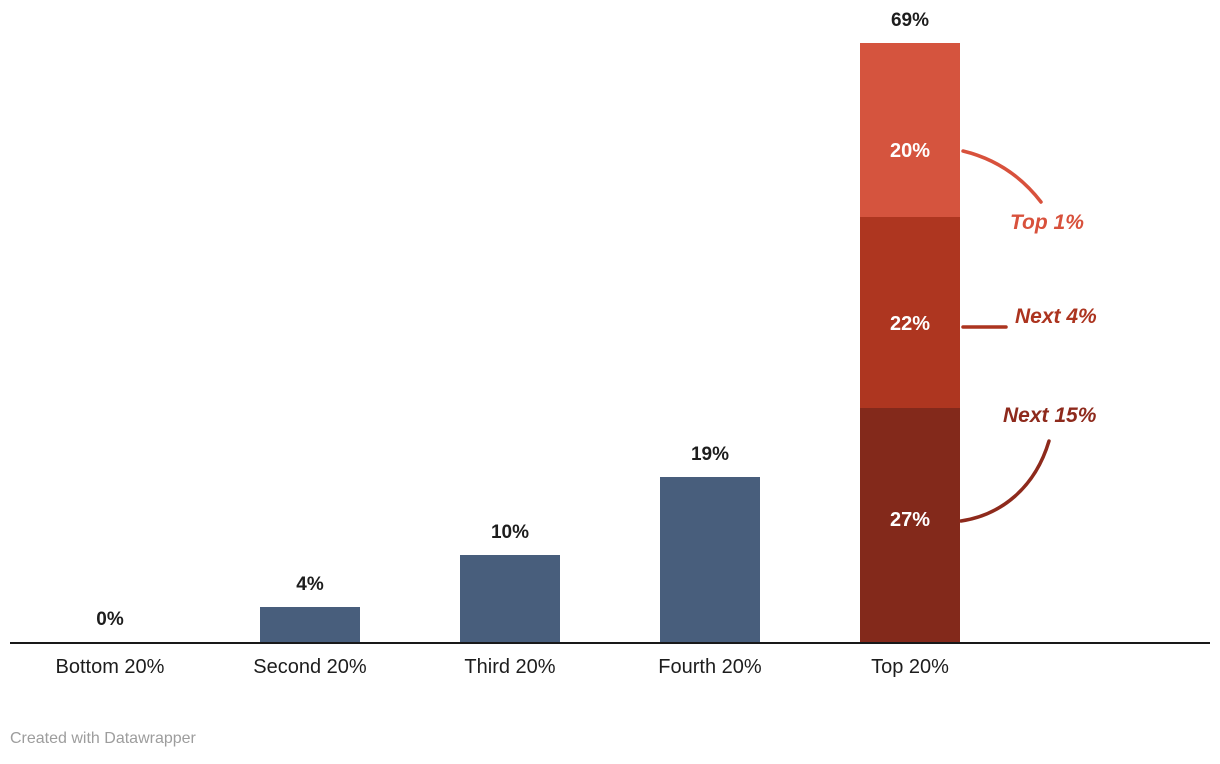 This screenshot has width=1220, height=764. Describe the element at coordinates (610, 643) in the screenshot. I see `x-axis-baseline` at that location.